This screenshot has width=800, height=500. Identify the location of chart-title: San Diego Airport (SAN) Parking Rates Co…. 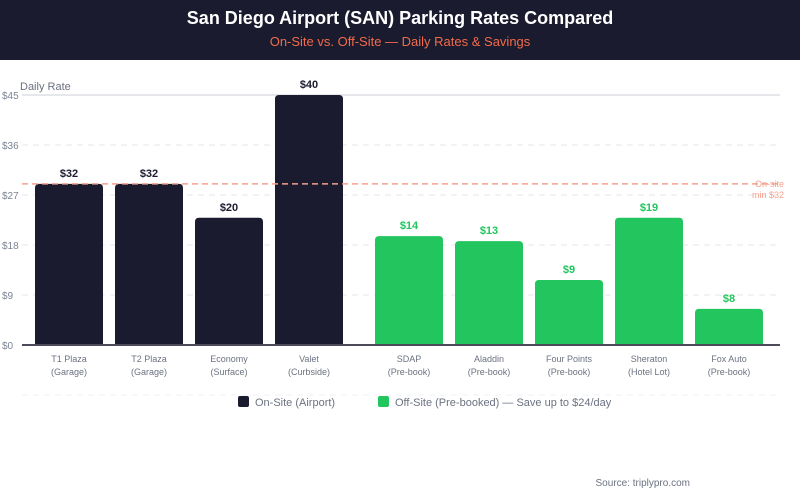
(400, 18).